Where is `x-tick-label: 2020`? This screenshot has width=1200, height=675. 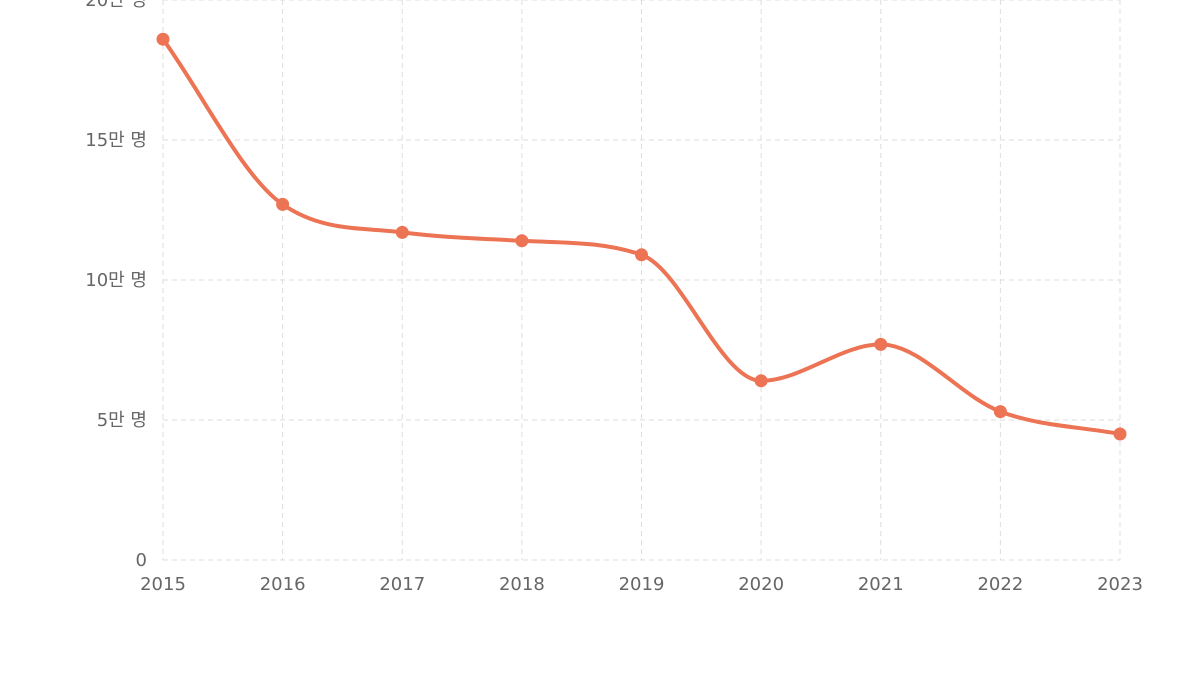 x-tick-label: 2020 is located at coordinates (761, 584).